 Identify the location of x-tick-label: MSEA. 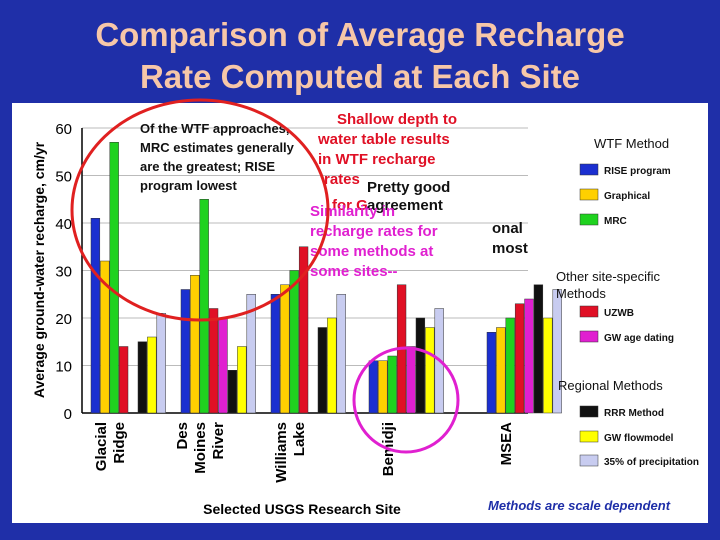
(506, 444).